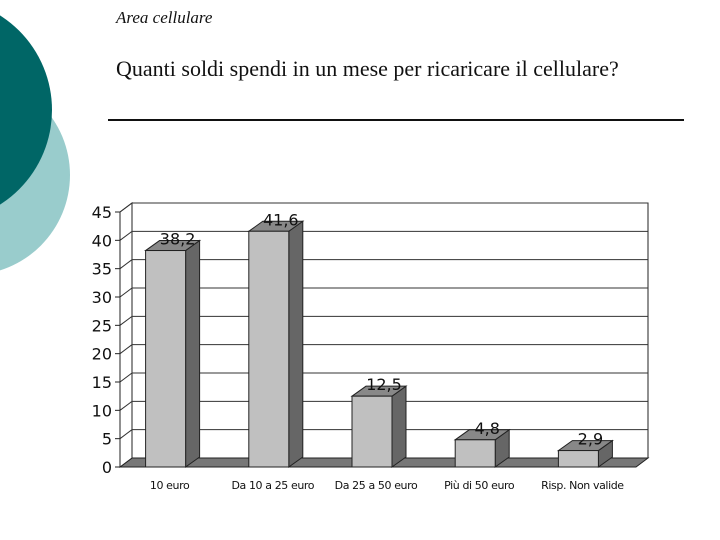 The height and width of the screenshot is (540, 720). Describe the element at coordinates (102, 325) in the screenshot. I see `y-tick-label: 25` at that location.